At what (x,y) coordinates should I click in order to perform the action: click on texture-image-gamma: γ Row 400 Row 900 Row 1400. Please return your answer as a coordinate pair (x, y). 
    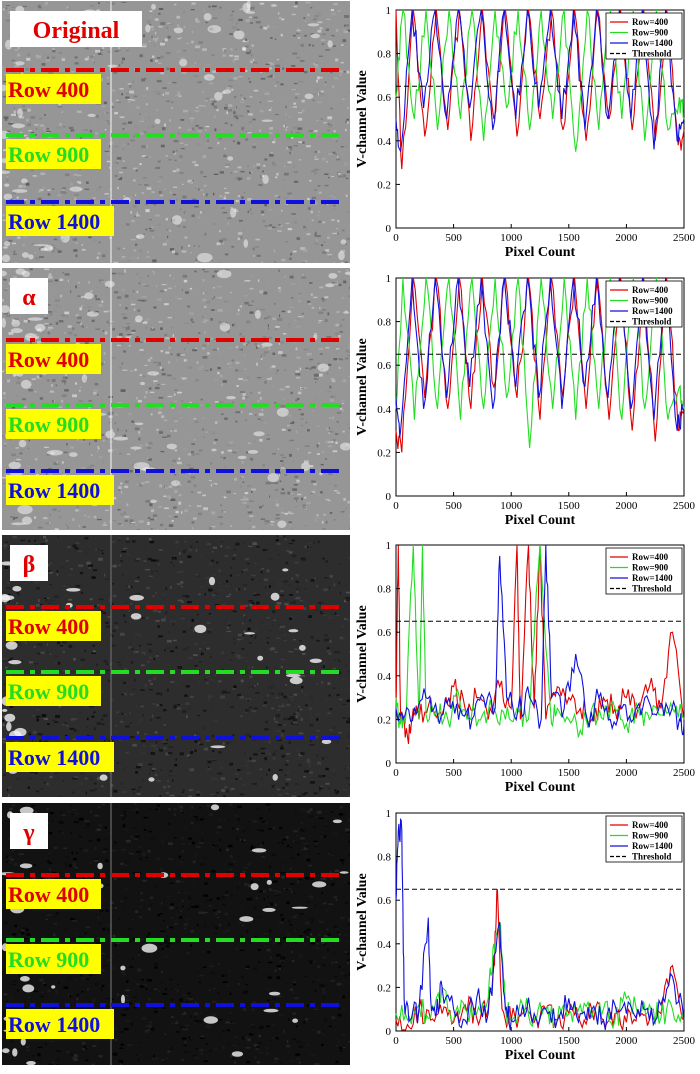
    Looking at the image, I should click on (176, 934).